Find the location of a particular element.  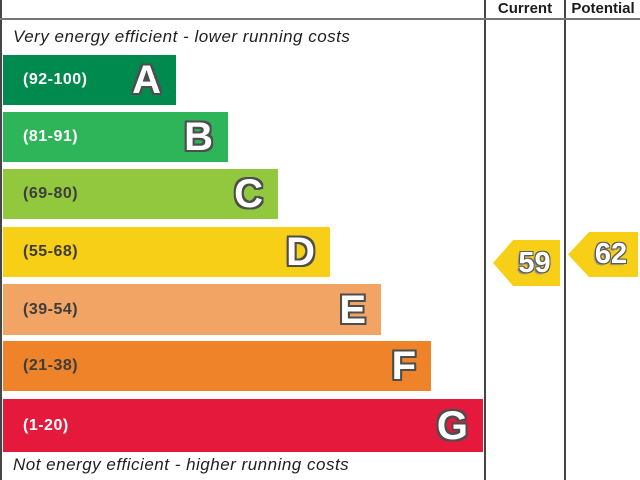

band-row-g: (1-20) G is located at coordinates (243, 425).